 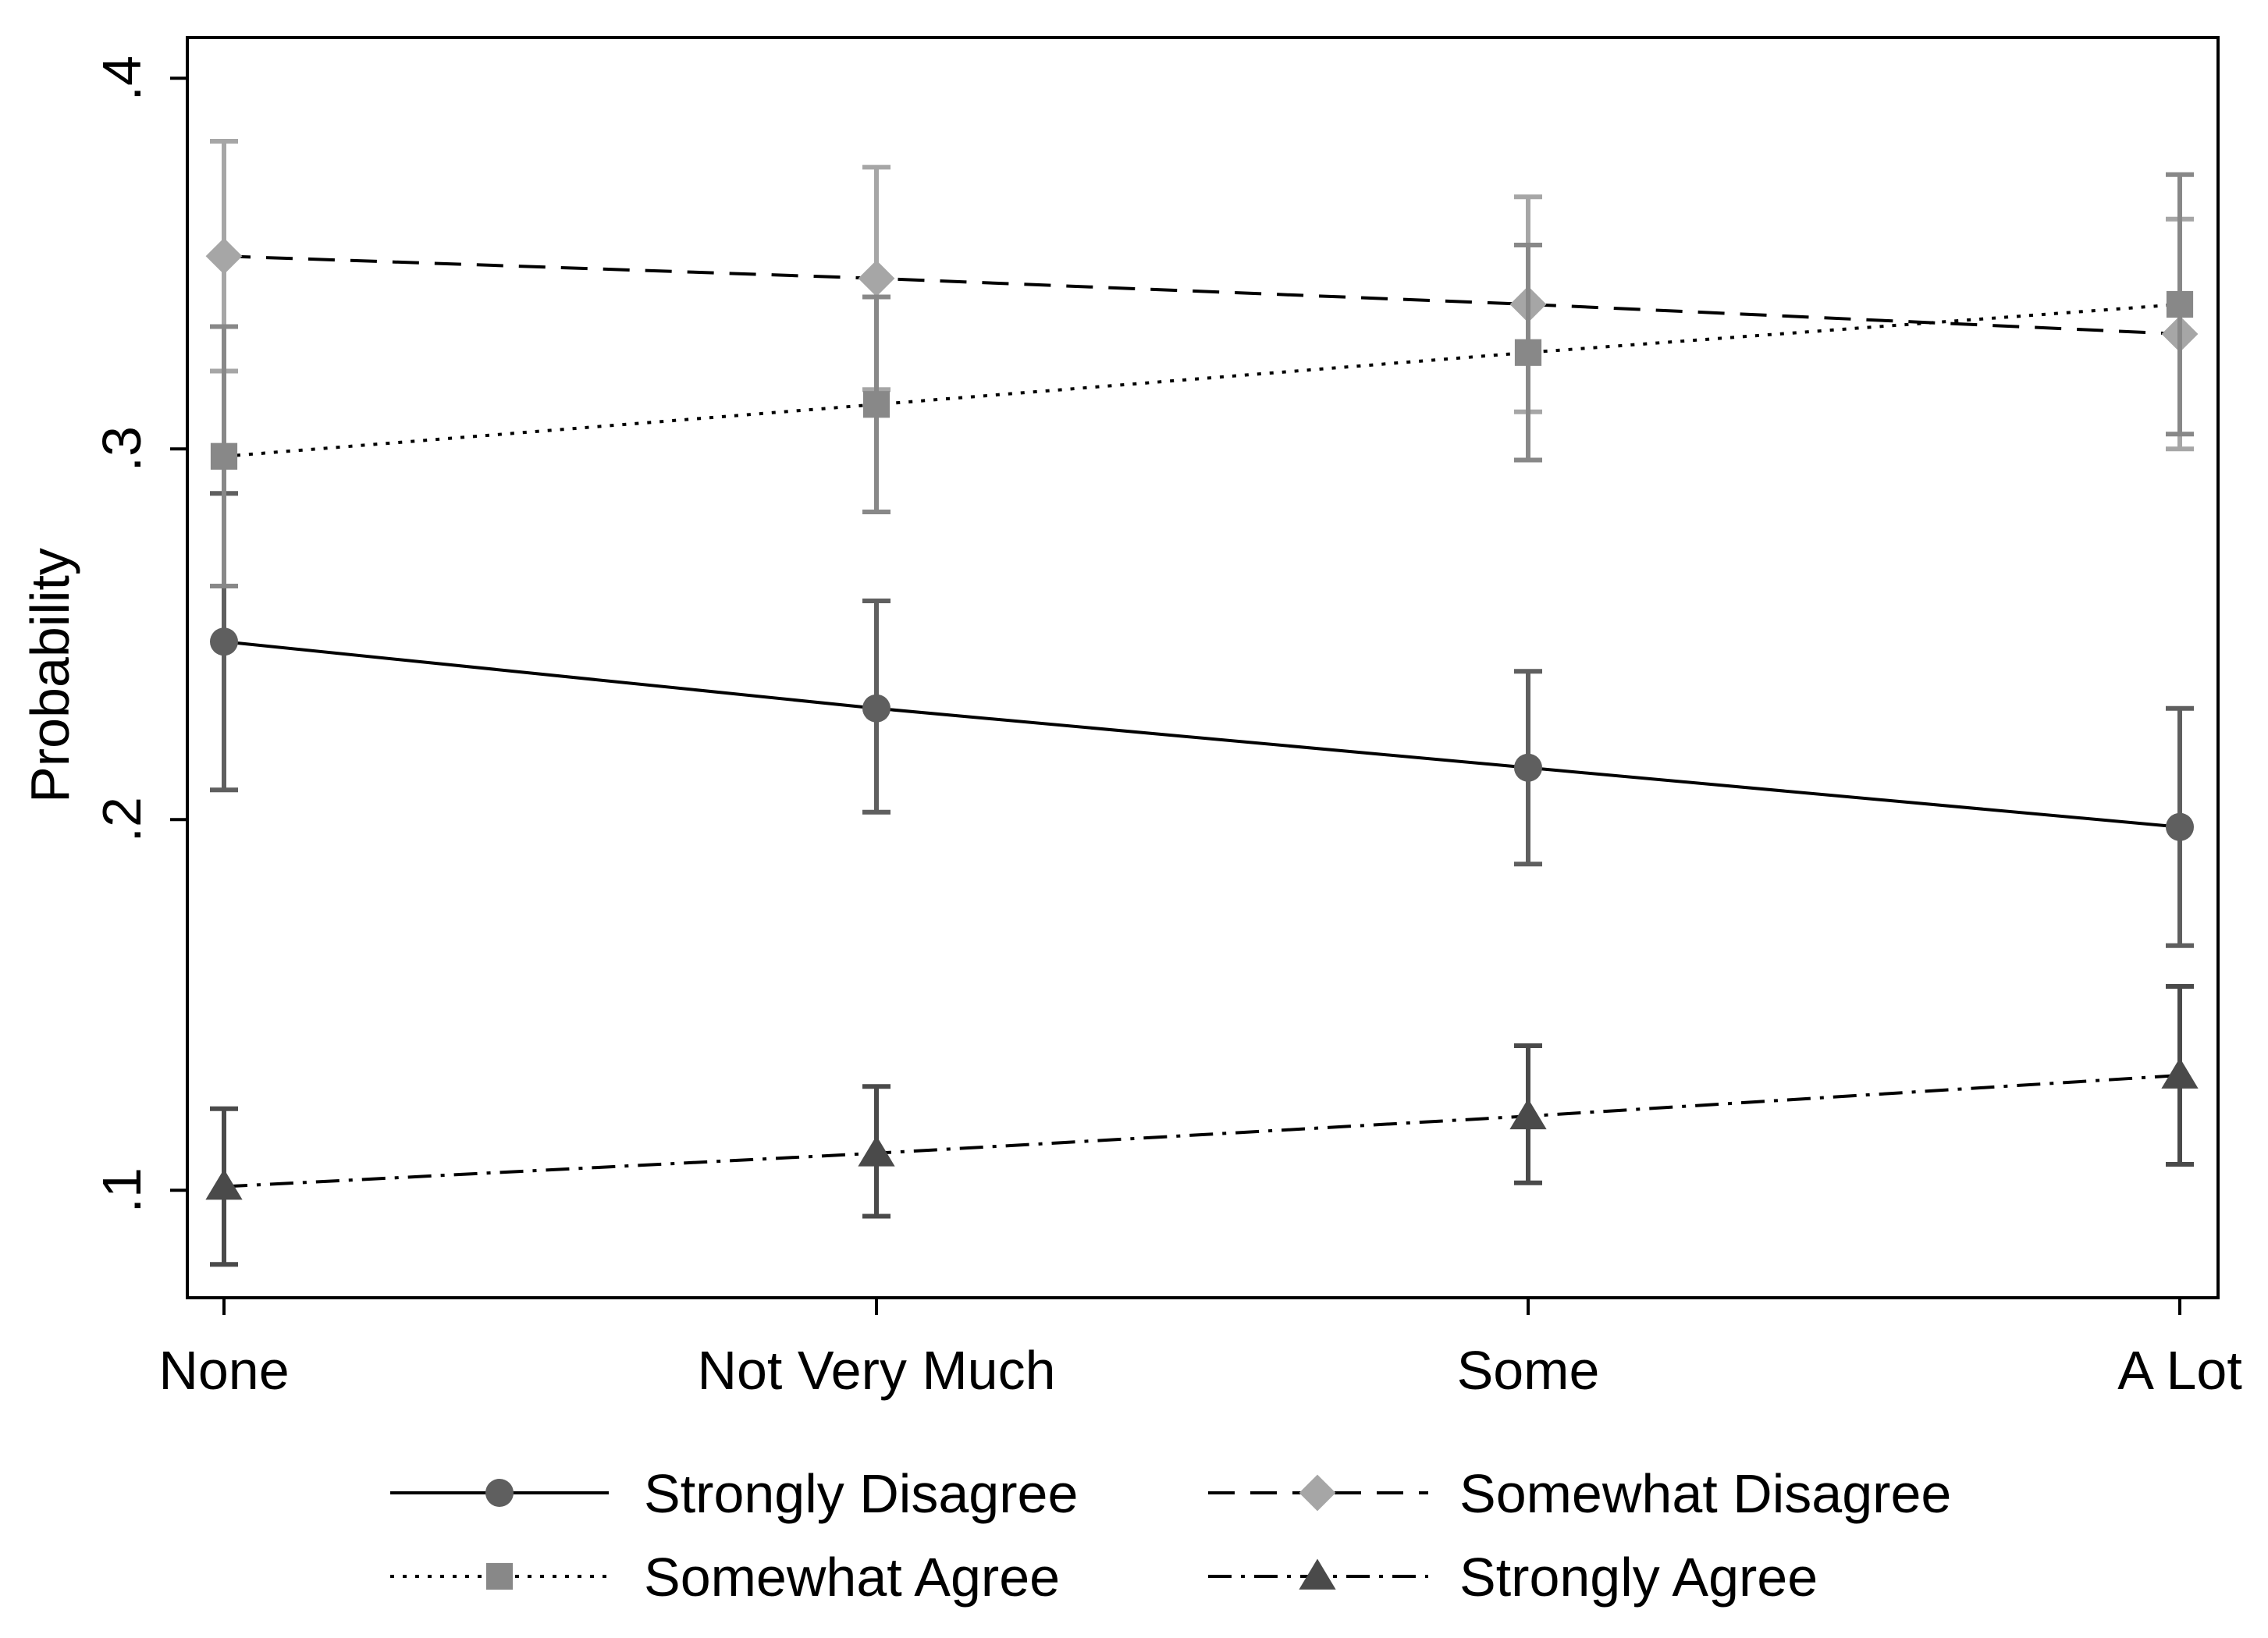 What do you see at coordinates (1202, 1131) in the screenshot?
I see `series-line-strongly-agree` at bounding box center [1202, 1131].